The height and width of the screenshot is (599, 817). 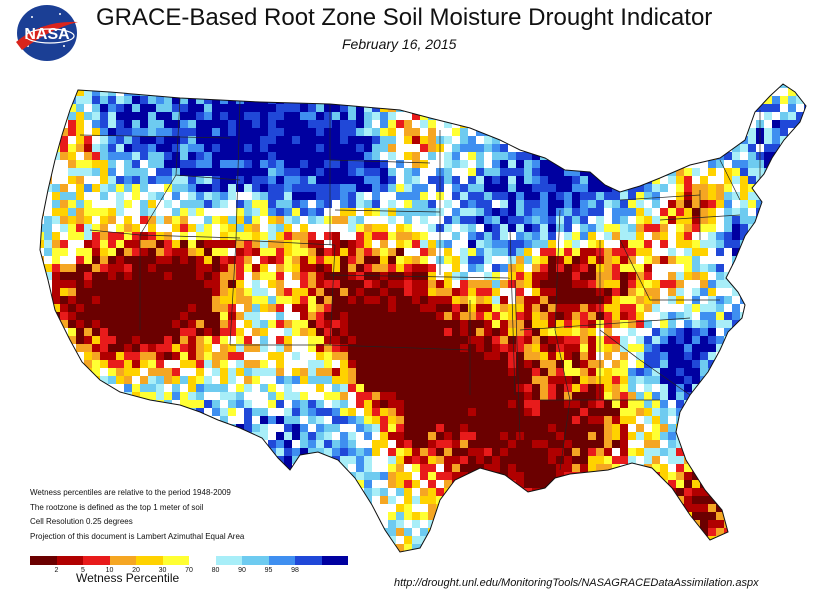 I want to click on legend-tick-label: 10, so click(x=109, y=570).